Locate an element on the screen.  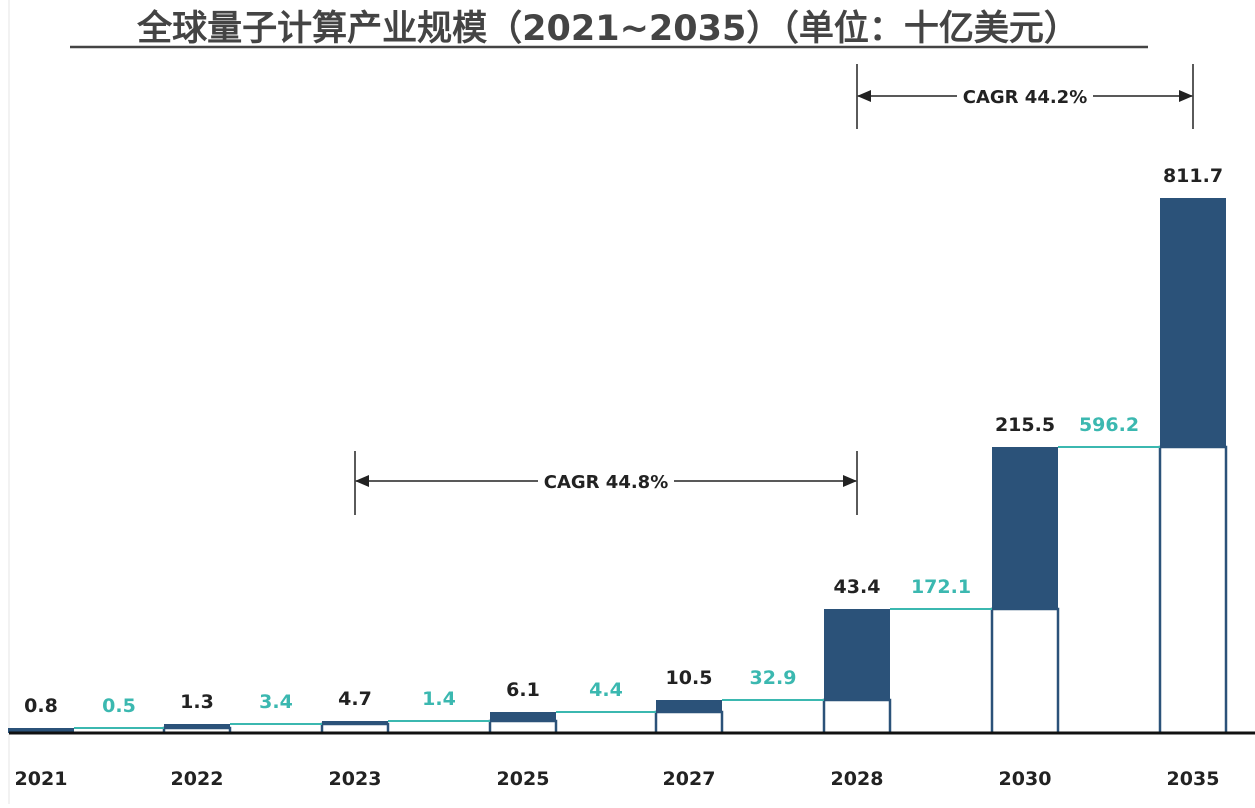
x-tick-label-2028: 2028 is located at coordinates (857, 779).